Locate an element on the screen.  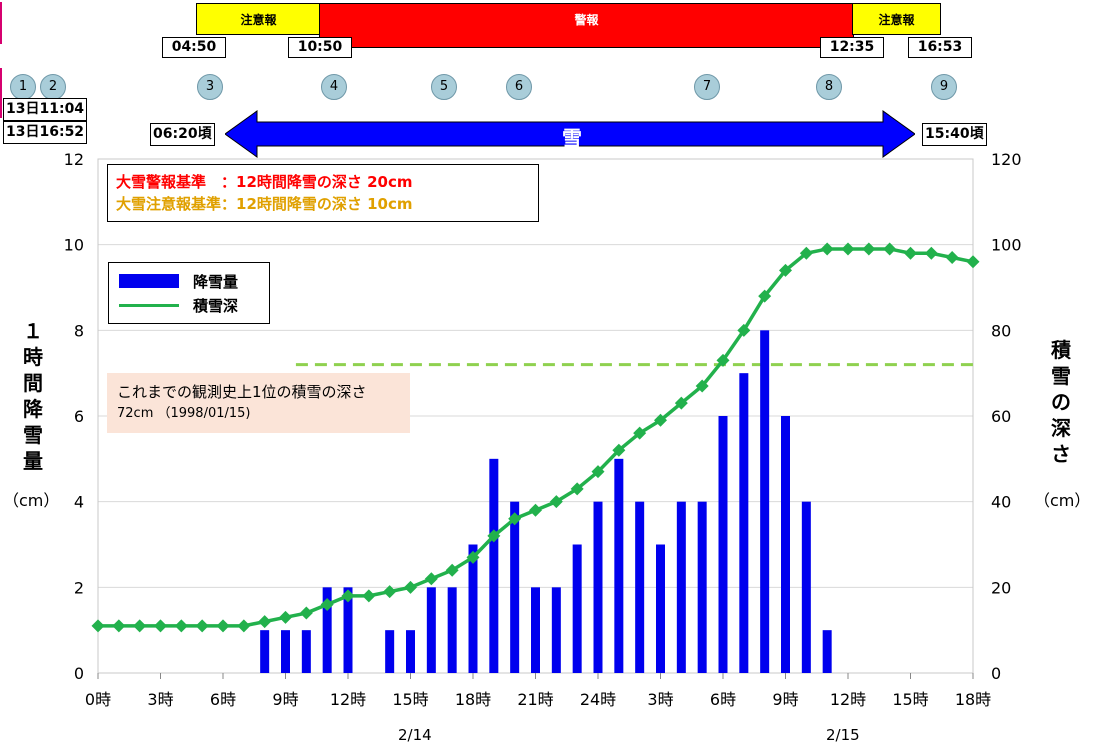
x-tick-label: 12時 is located at coordinates (848, 699).